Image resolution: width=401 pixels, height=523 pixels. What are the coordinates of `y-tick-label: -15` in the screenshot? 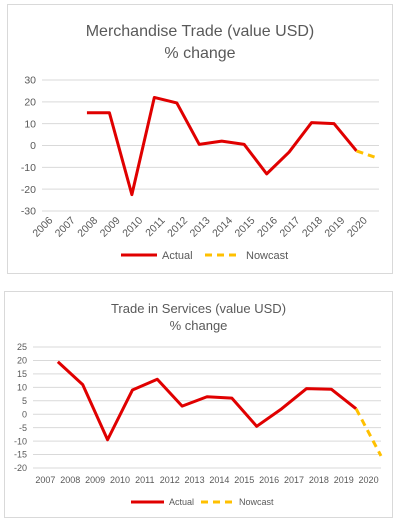 It's located at (20, 455).